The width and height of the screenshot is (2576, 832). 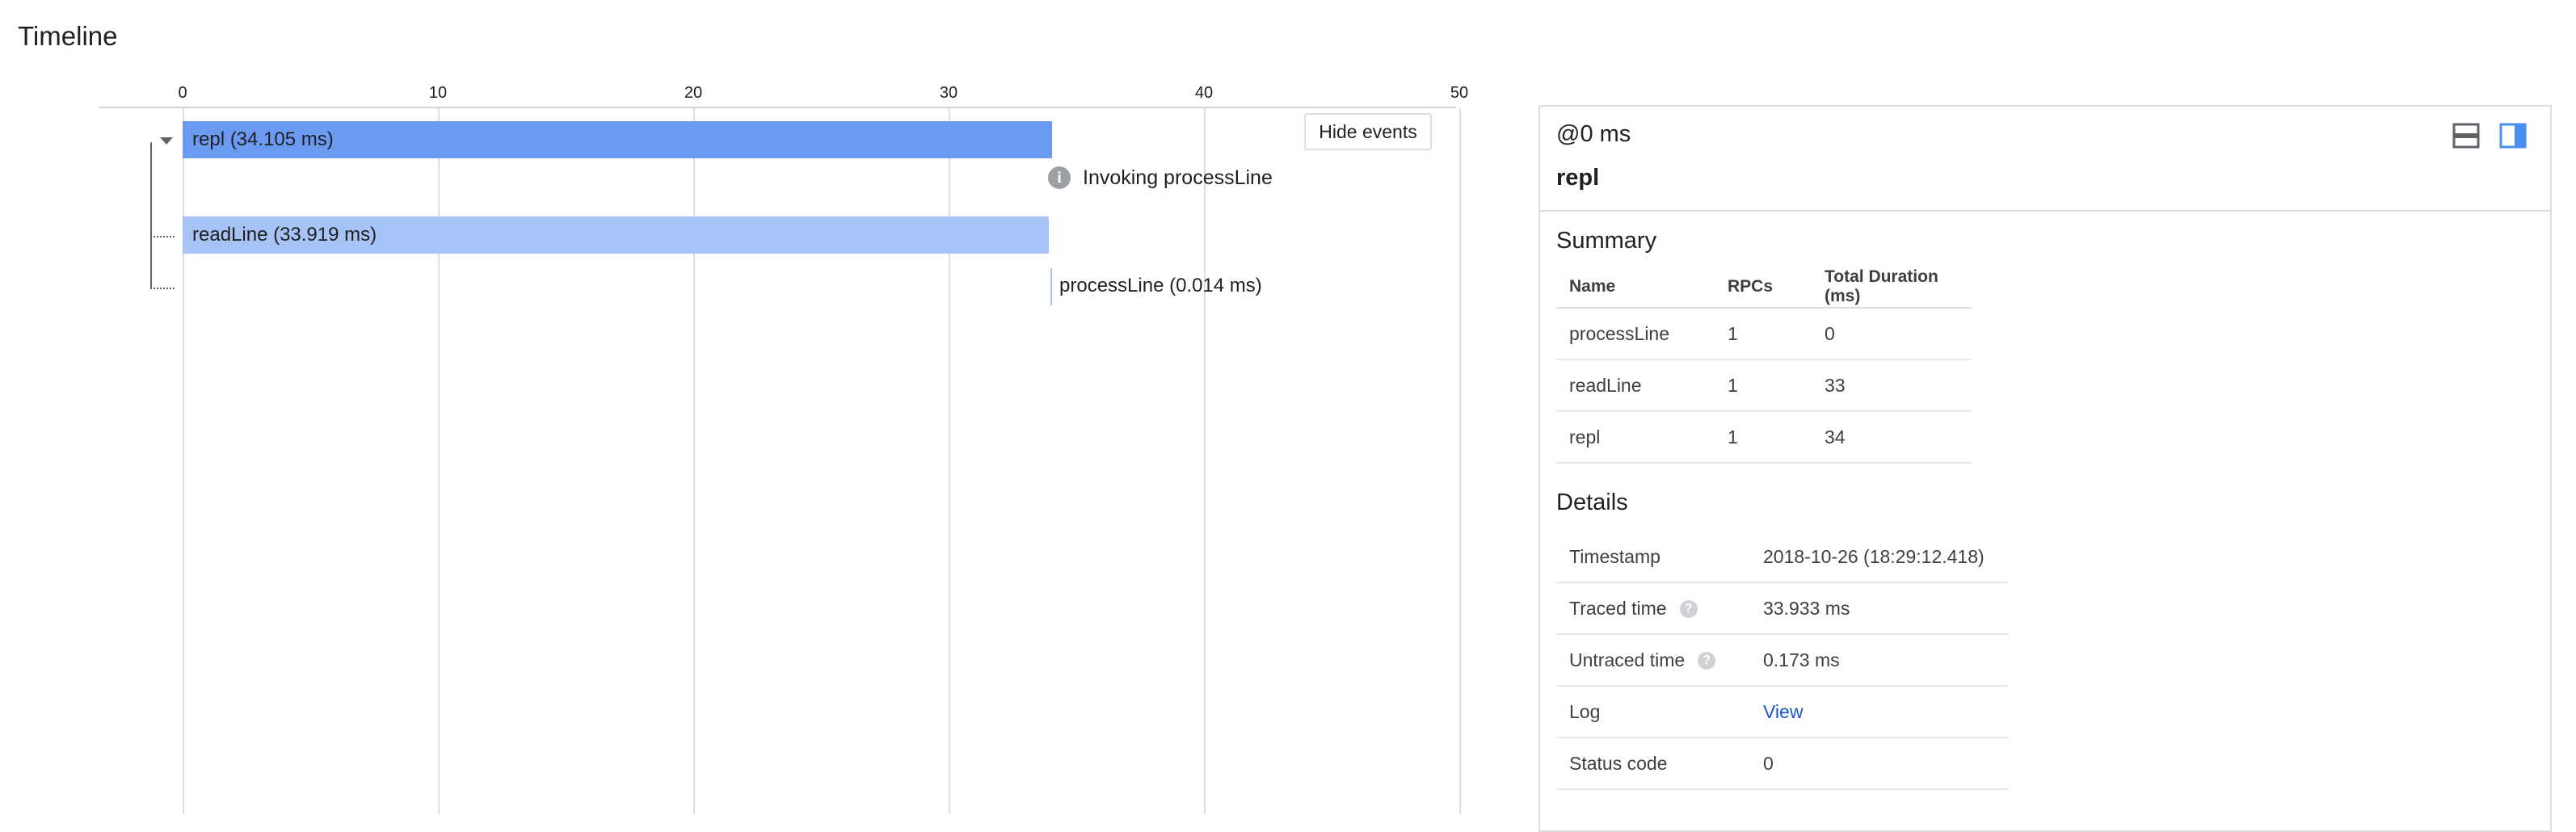 I want to click on axis-line, so click(x=777, y=107).